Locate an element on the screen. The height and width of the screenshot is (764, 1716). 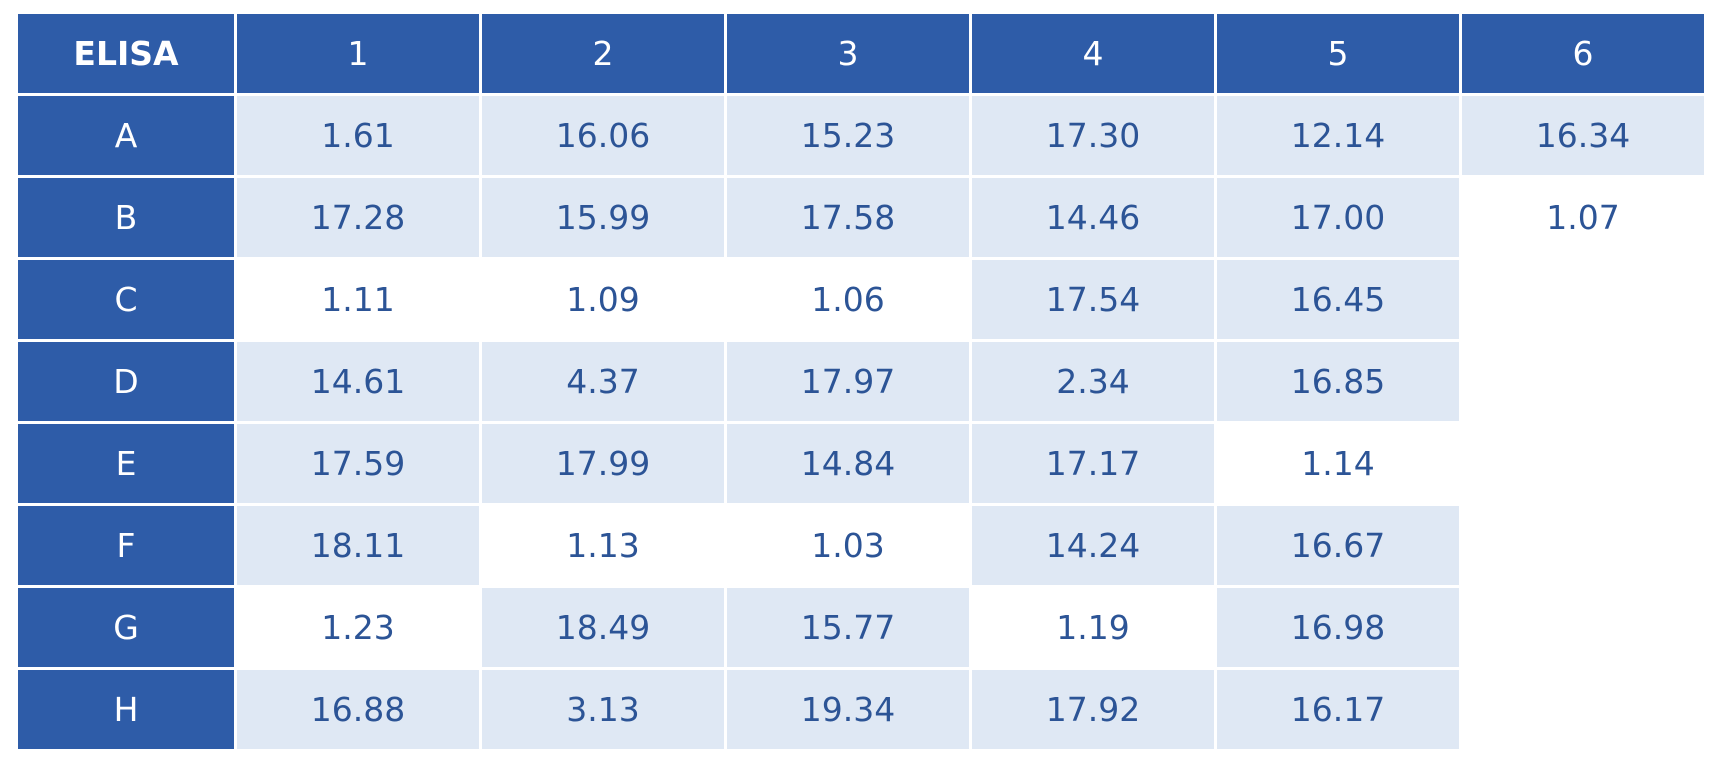
value-cell: 17.00 is located at coordinates (1338, 217).